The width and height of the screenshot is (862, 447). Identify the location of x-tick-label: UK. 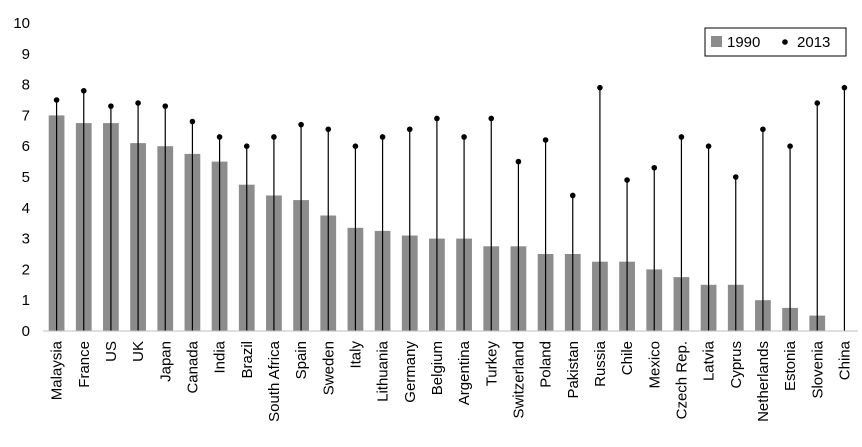
(138, 351).